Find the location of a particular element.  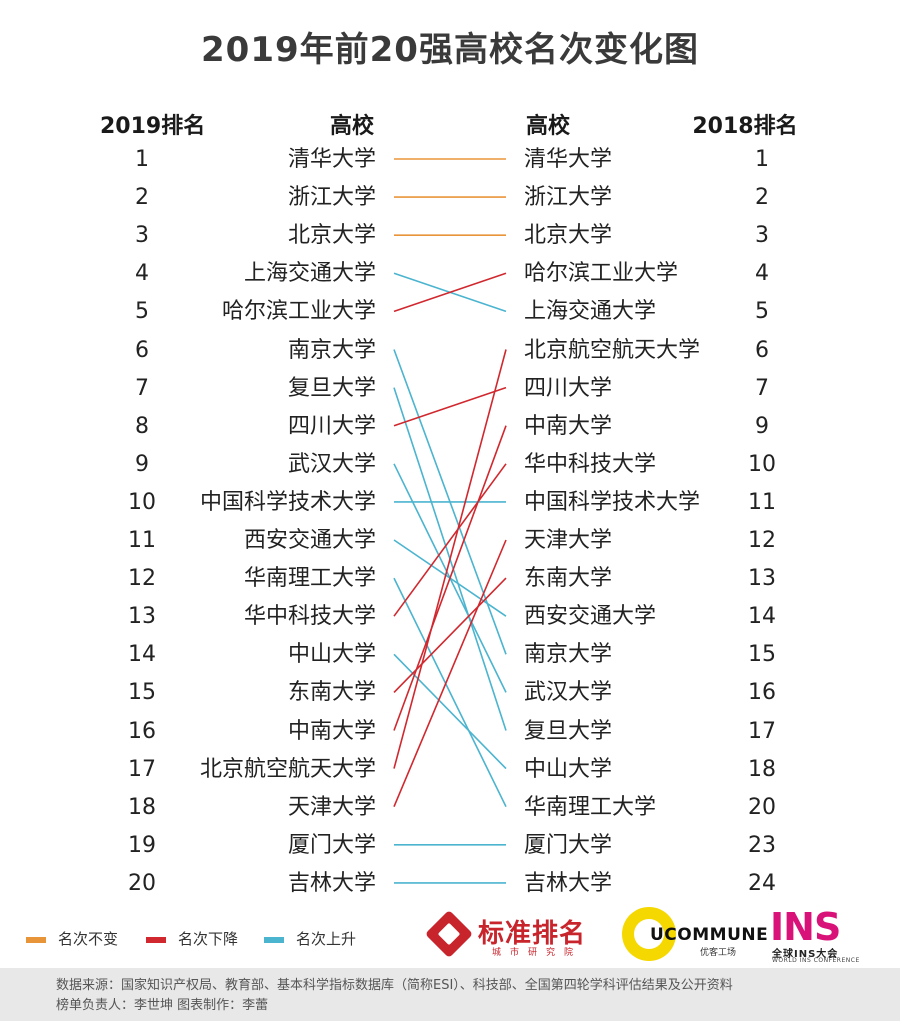

left-rank-19: 19 is located at coordinates (142, 845).